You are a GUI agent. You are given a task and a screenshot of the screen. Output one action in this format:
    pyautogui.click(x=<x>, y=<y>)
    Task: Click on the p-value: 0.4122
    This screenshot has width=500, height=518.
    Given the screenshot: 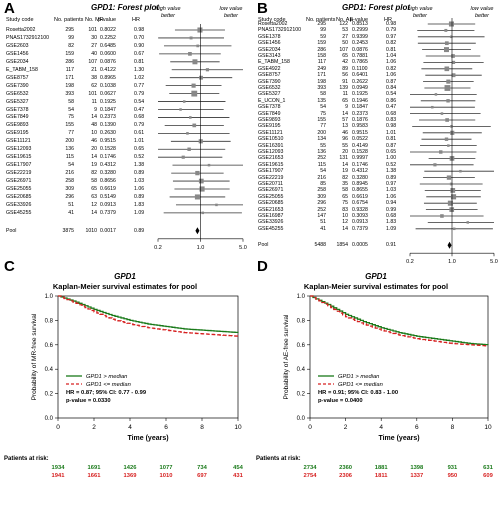 What is the action you would take?
    pyautogui.click(x=108, y=69)
    